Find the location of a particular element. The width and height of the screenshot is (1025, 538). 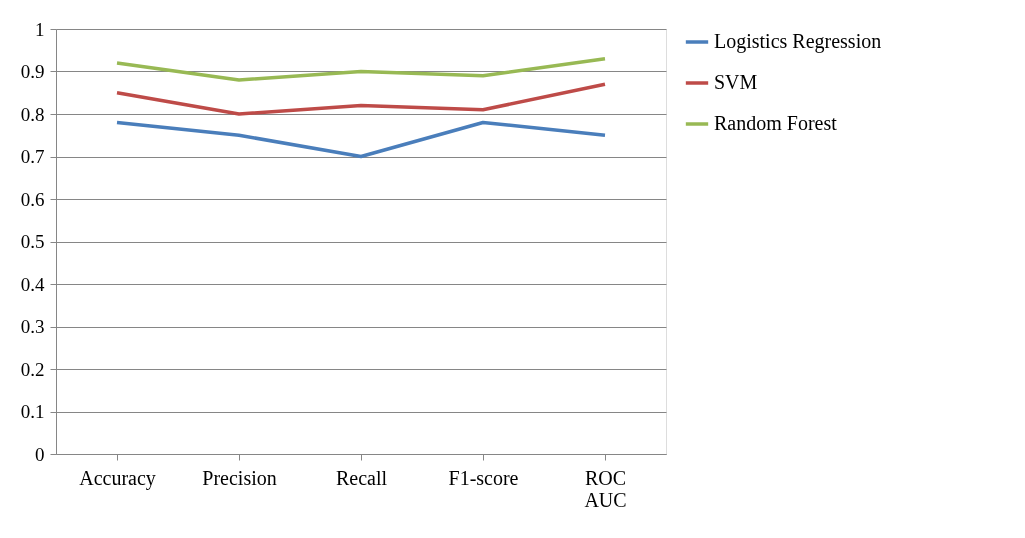

y-tick-label: 1 is located at coordinates (40, 29).